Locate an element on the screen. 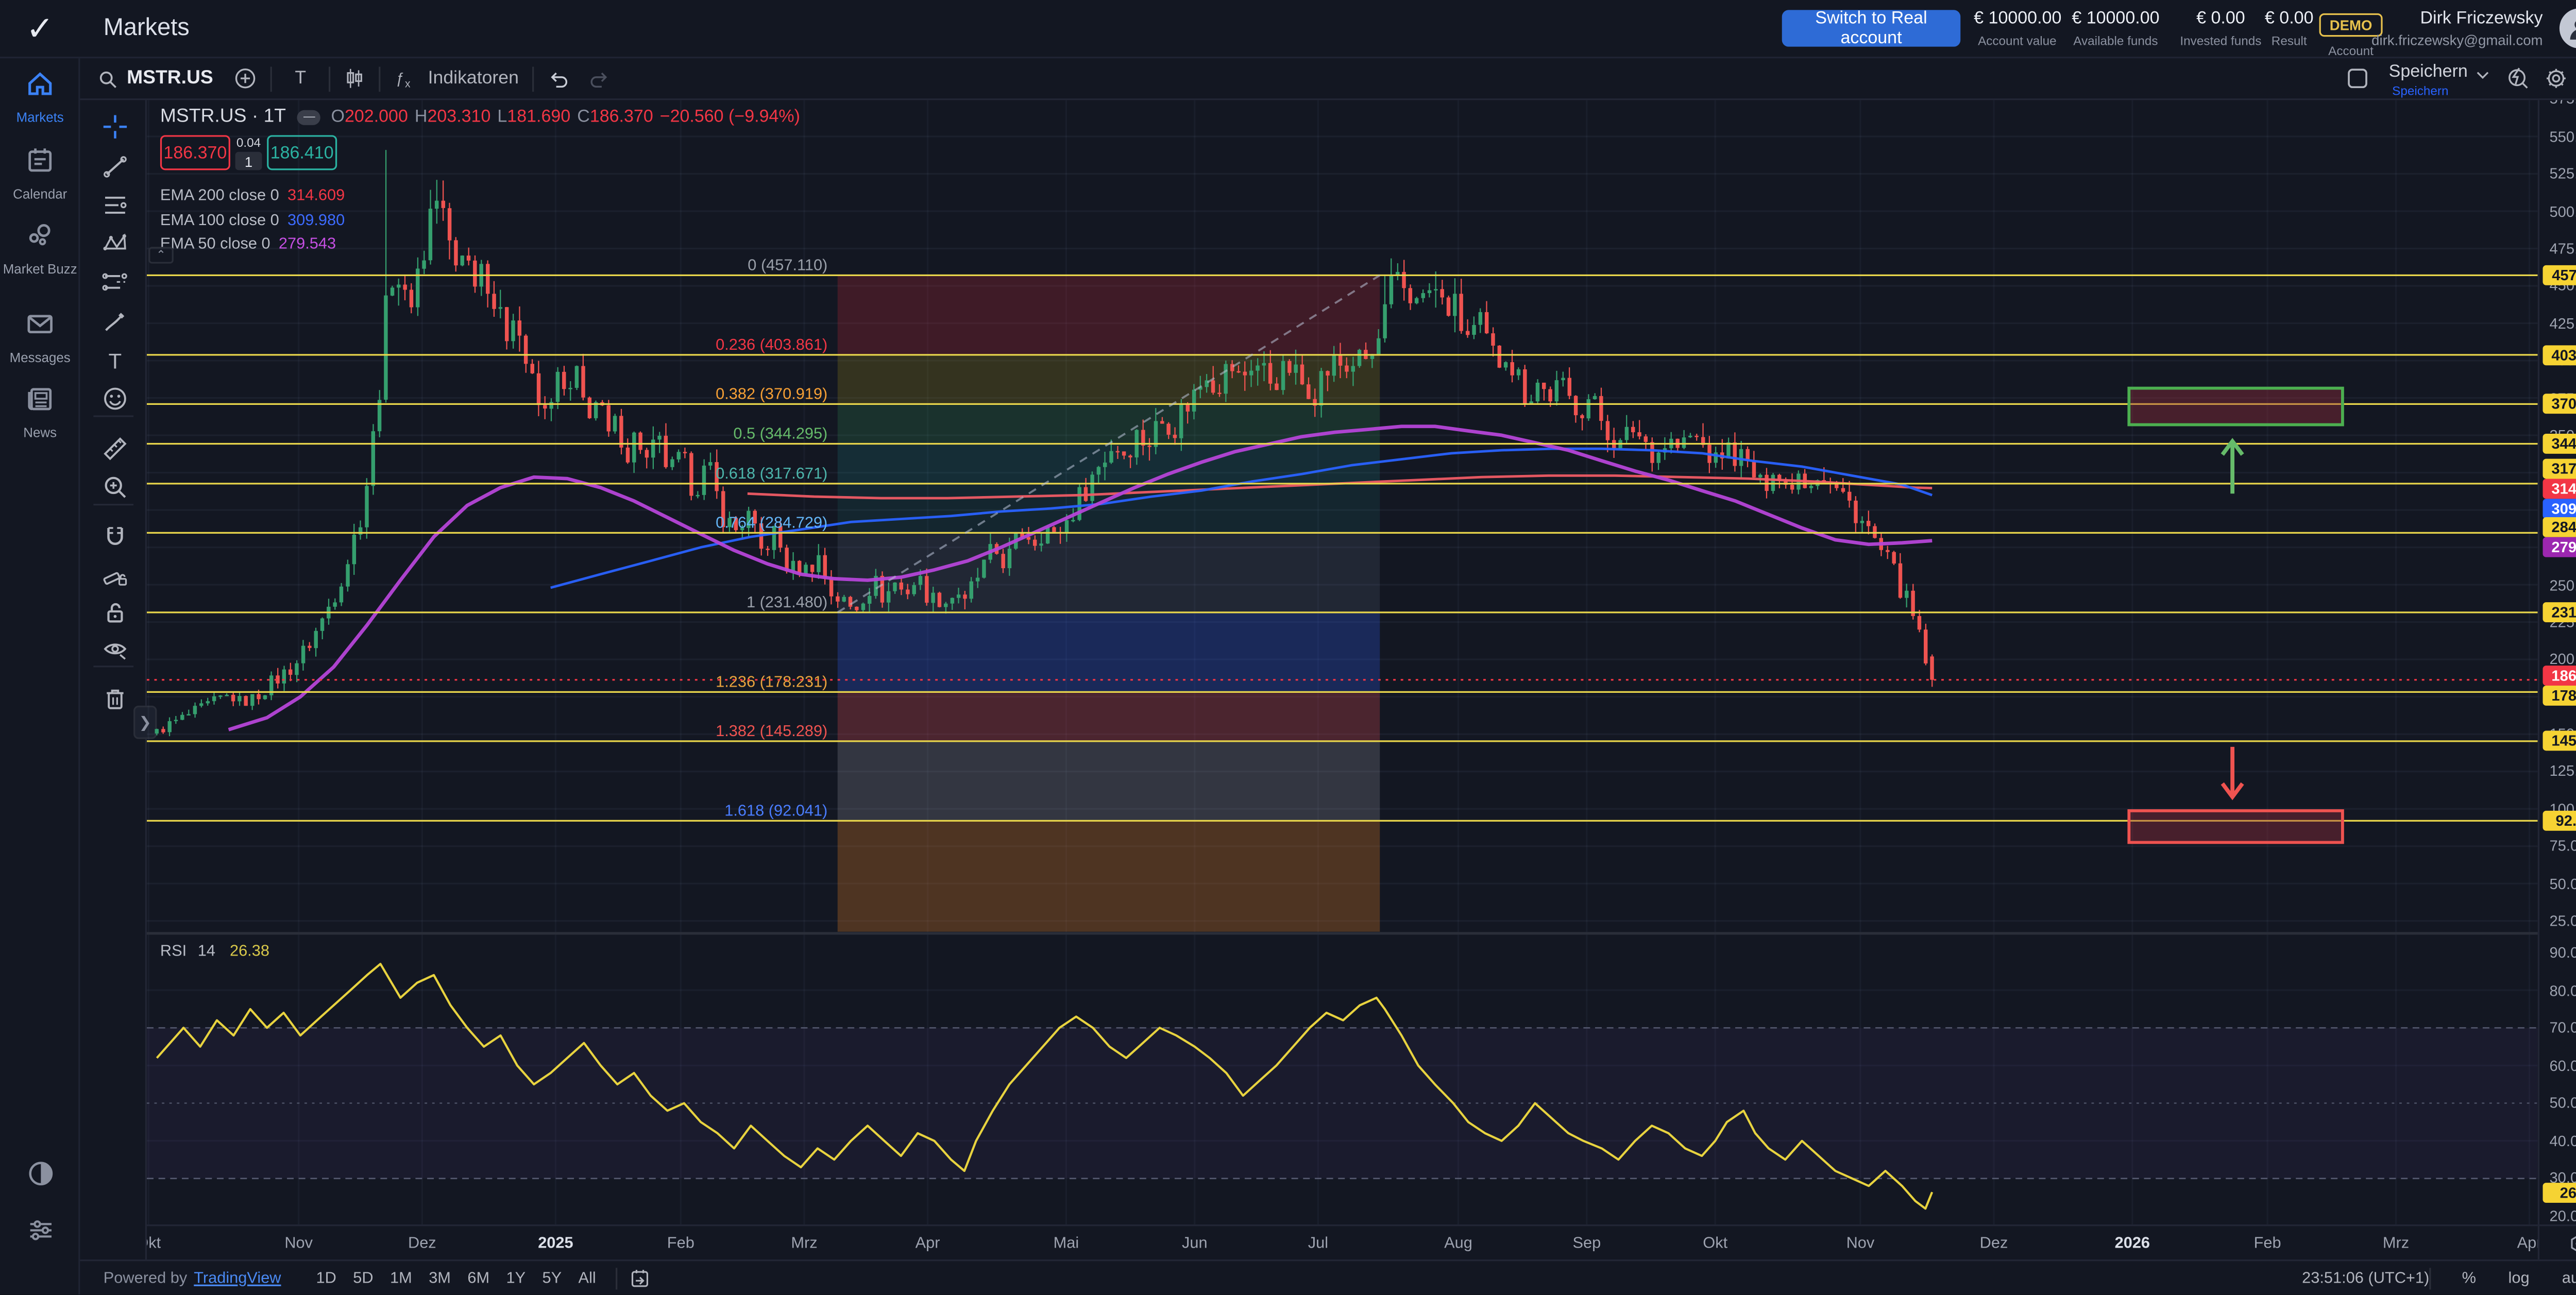  indicator-row: EMA 50 close 0 279.543 is located at coordinates (248, 244).